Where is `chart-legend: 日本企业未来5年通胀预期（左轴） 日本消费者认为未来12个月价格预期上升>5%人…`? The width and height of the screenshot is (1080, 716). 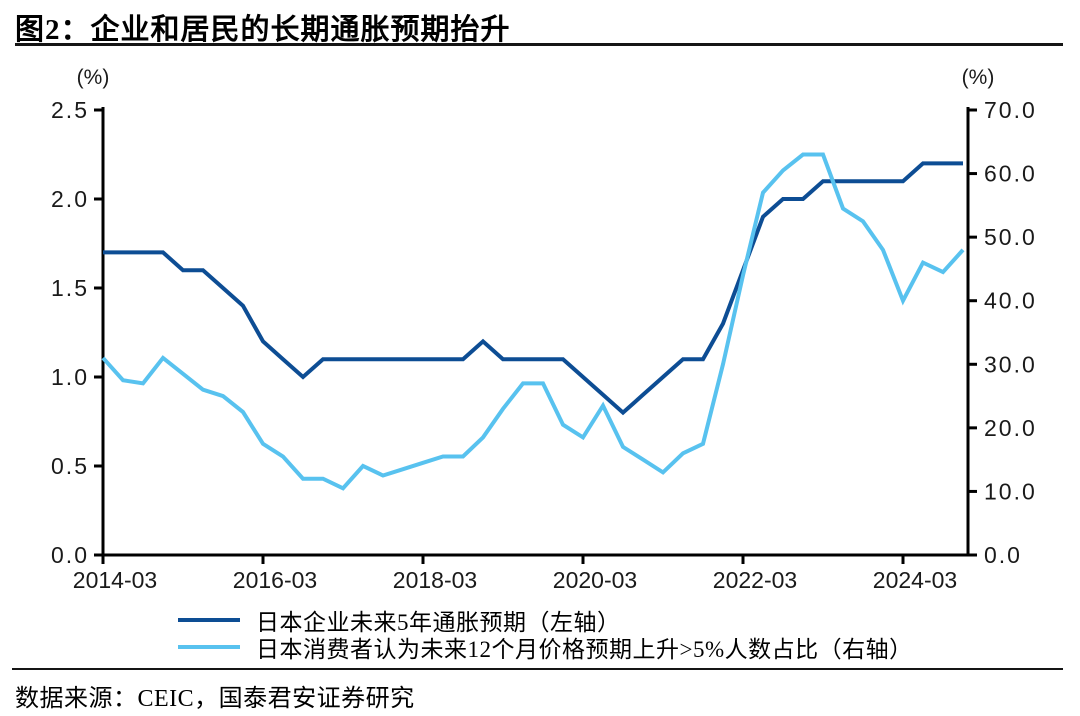 chart-legend: 日本企业未来5年通胀预期（左轴） 日本消费者认为未来12个月价格预期上升>5%人… is located at coordinates (545, 634).